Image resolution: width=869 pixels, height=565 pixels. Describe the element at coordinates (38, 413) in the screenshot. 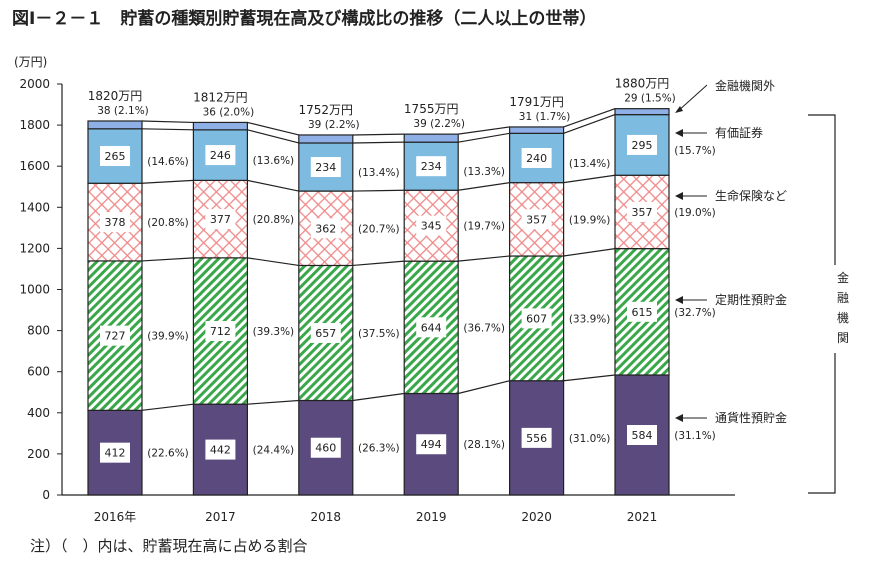

I see `y-tick-label: 400` at that location.